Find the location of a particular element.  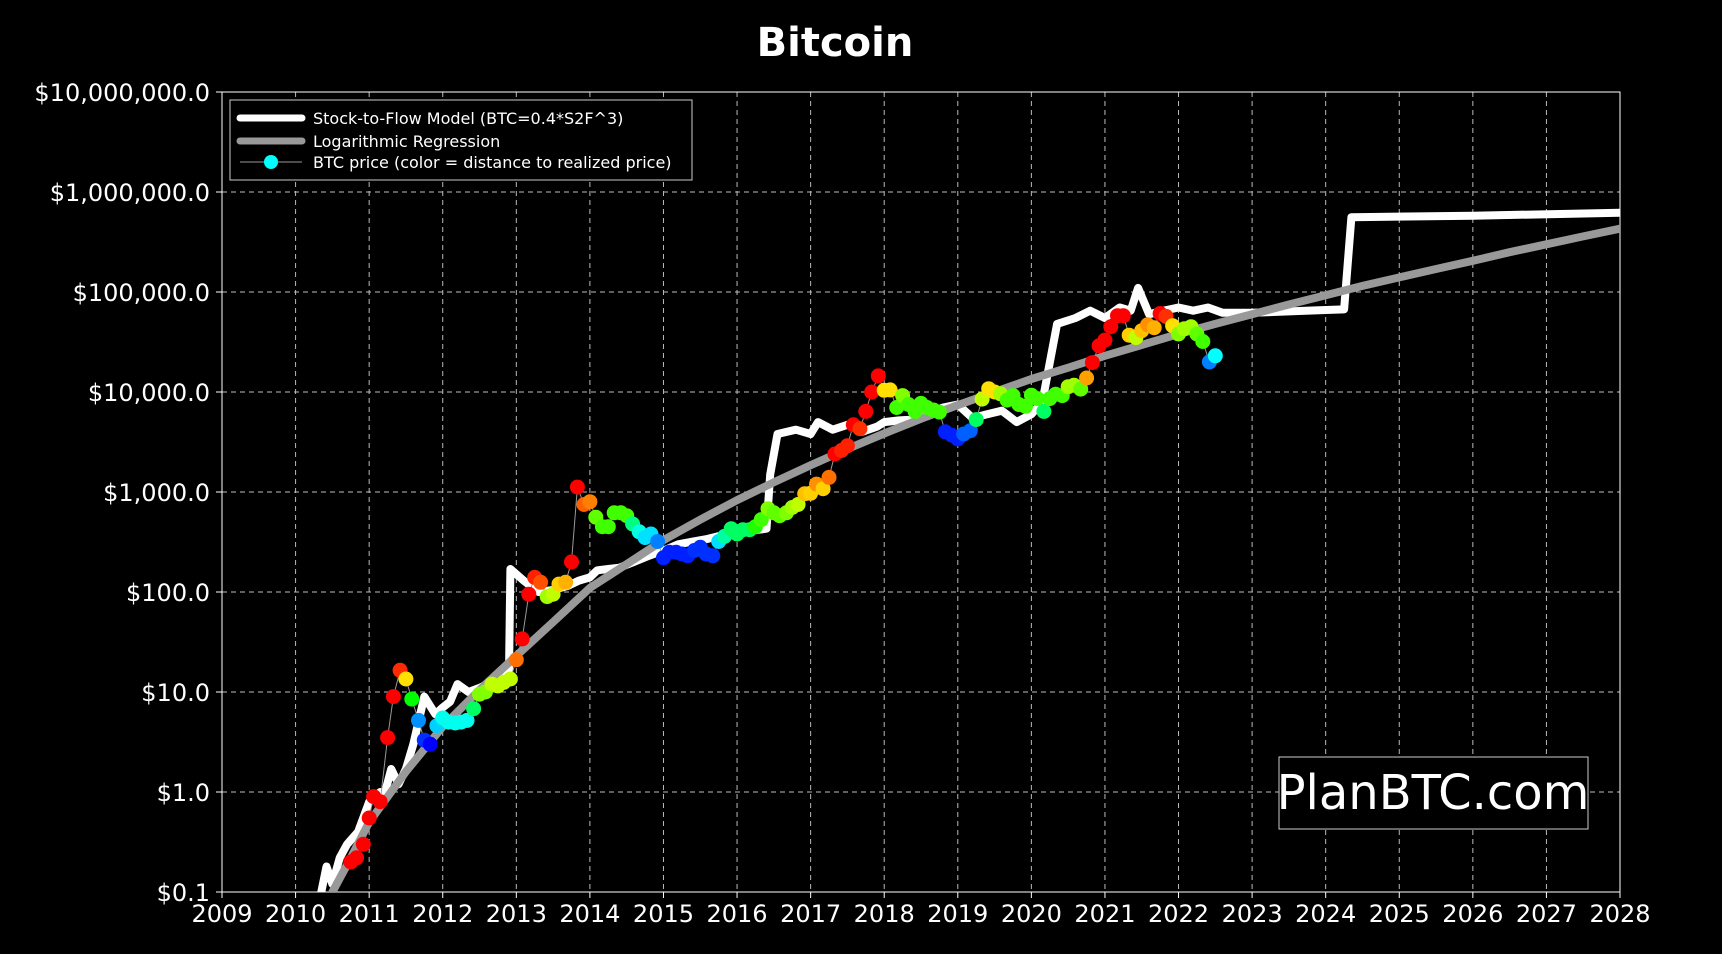

watermark-box is located at coordinates (1433, 793).